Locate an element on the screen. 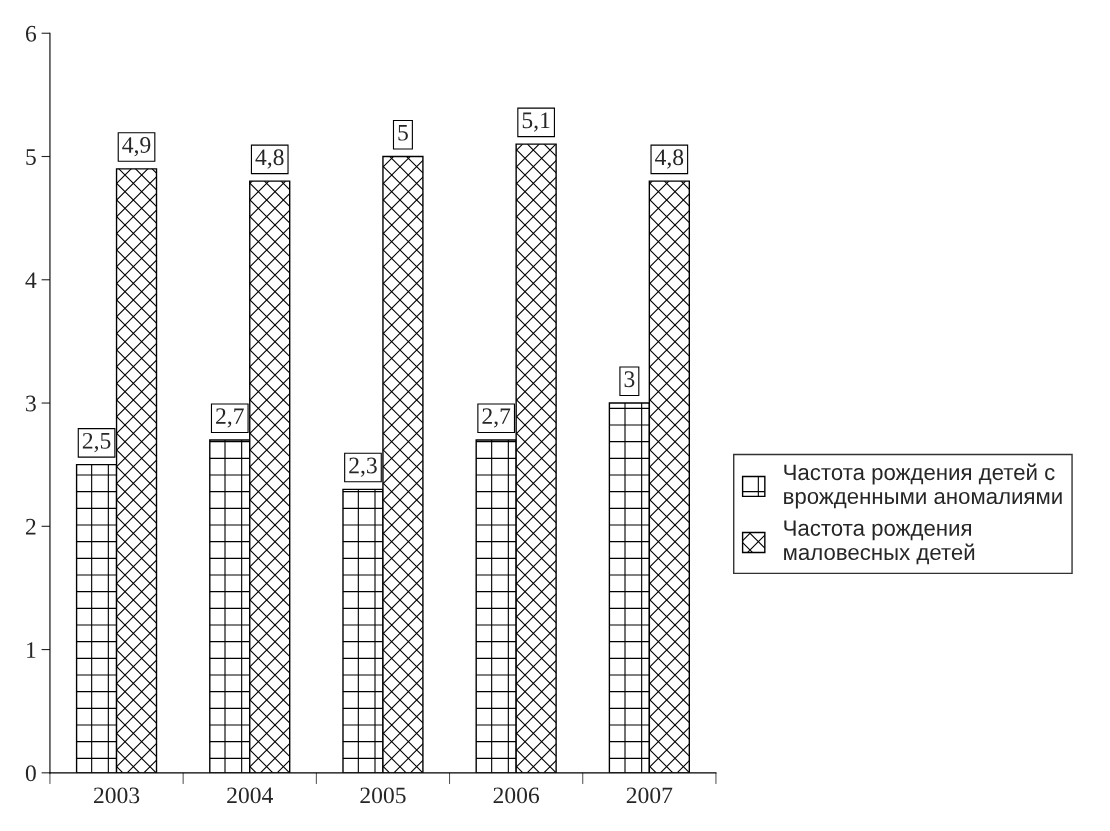 Image resolution: width=1110 pixels, height=831 pixels. data-label: 5 is located at coordinates (403, 132).